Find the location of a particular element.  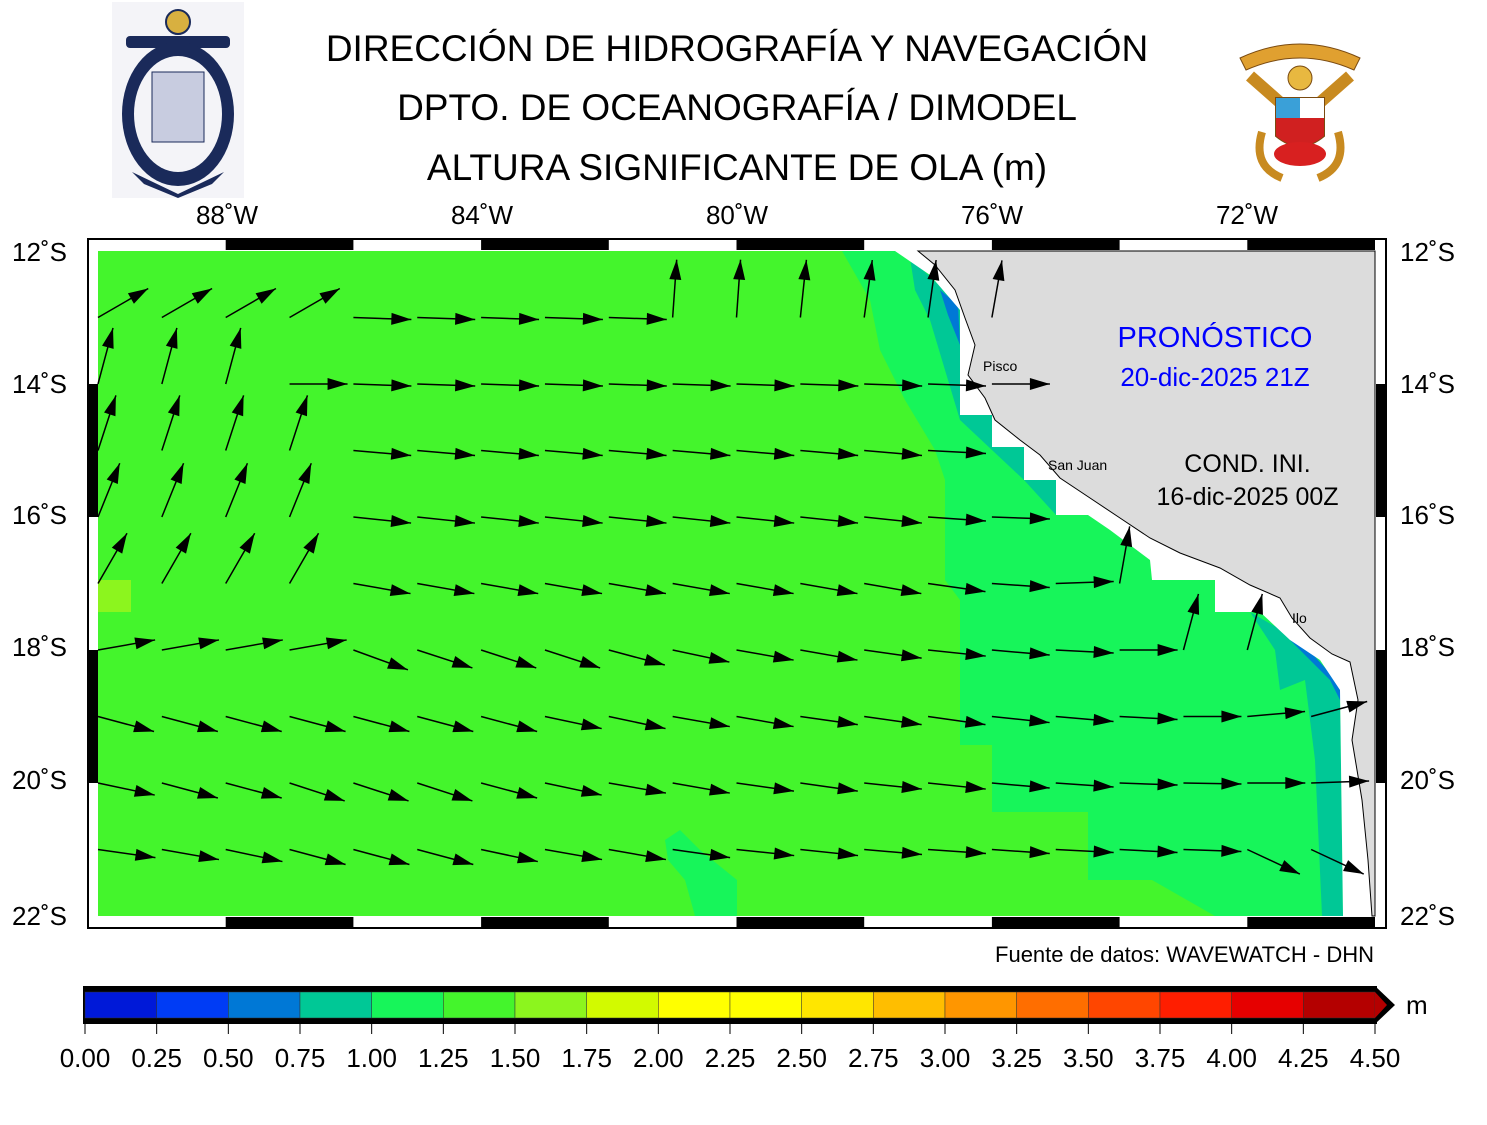

lat-label: 18˚S is located at coordinates (1427, 647).